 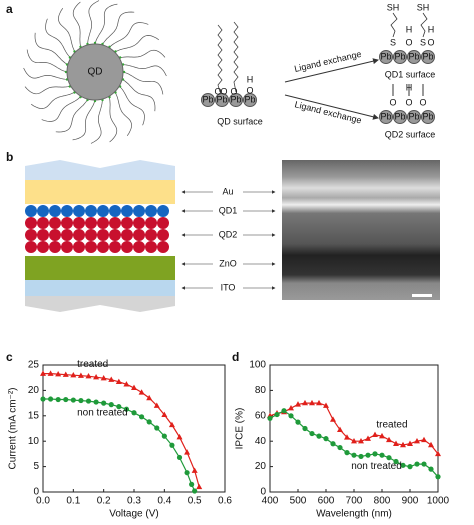 I want to click on arrow, so click(x=331, y=107).